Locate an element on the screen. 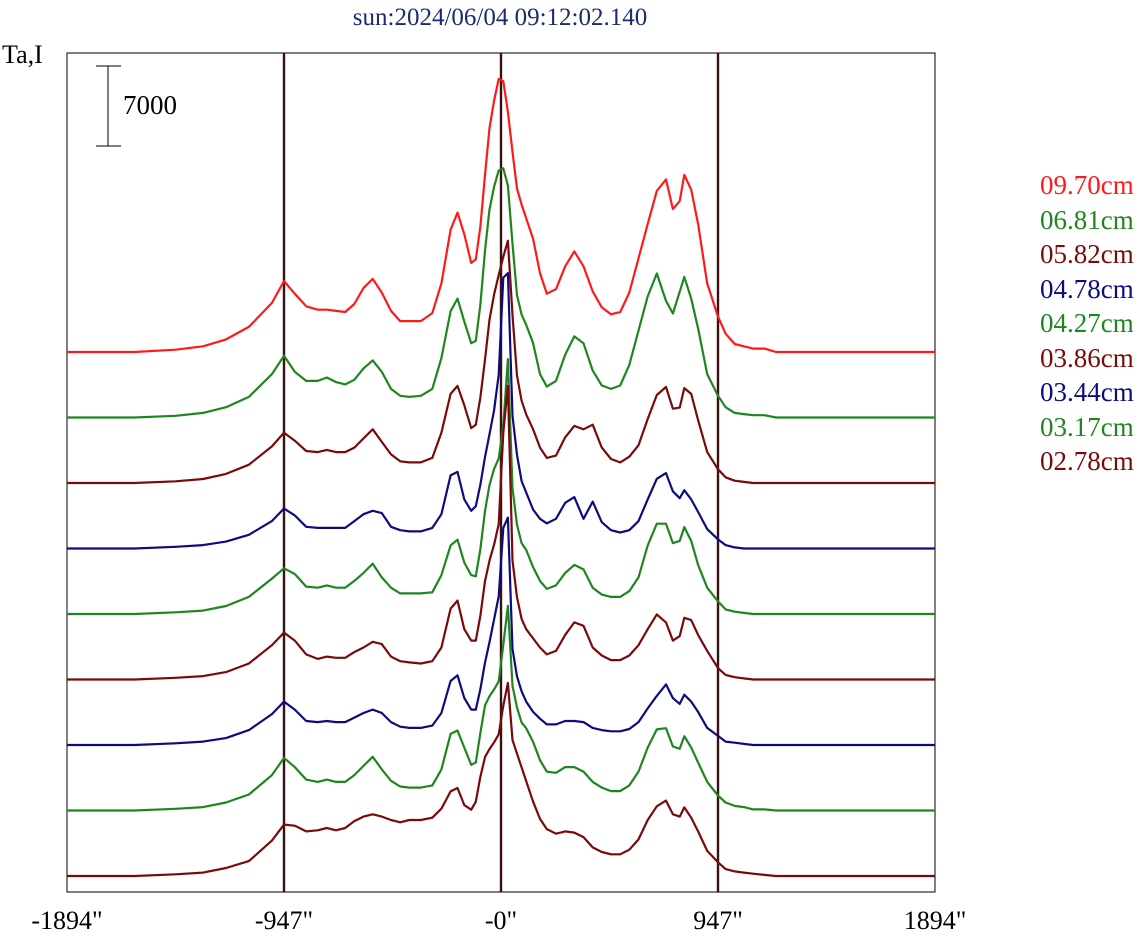  chart-title: sun:2024/06/04 09:12:02.140 is located at coordinates (500, 17).